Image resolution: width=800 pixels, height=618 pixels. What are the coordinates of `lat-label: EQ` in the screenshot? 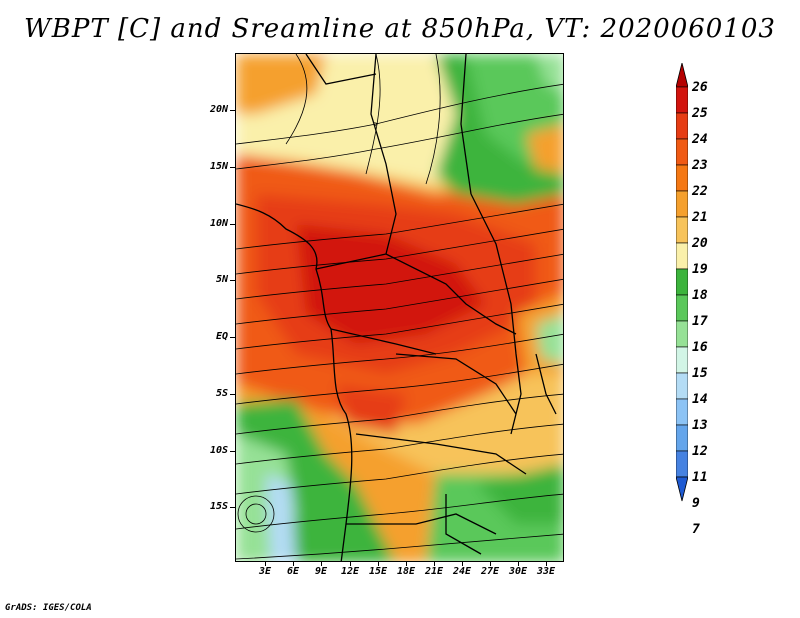 It's located at (221, 336).